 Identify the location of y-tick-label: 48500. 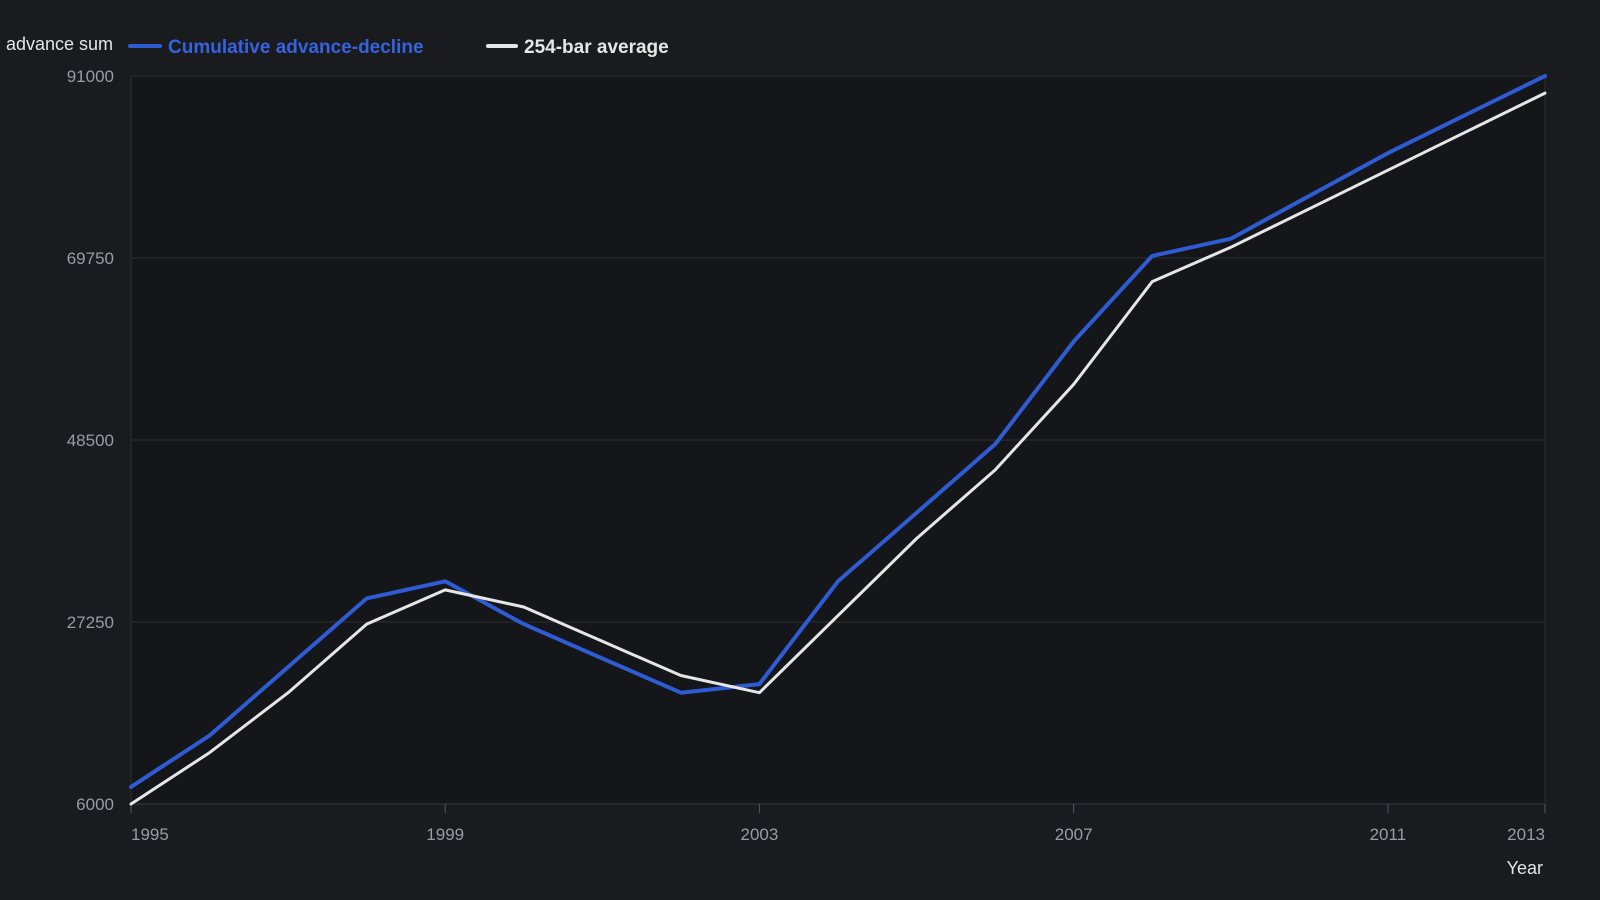
(90, 440).